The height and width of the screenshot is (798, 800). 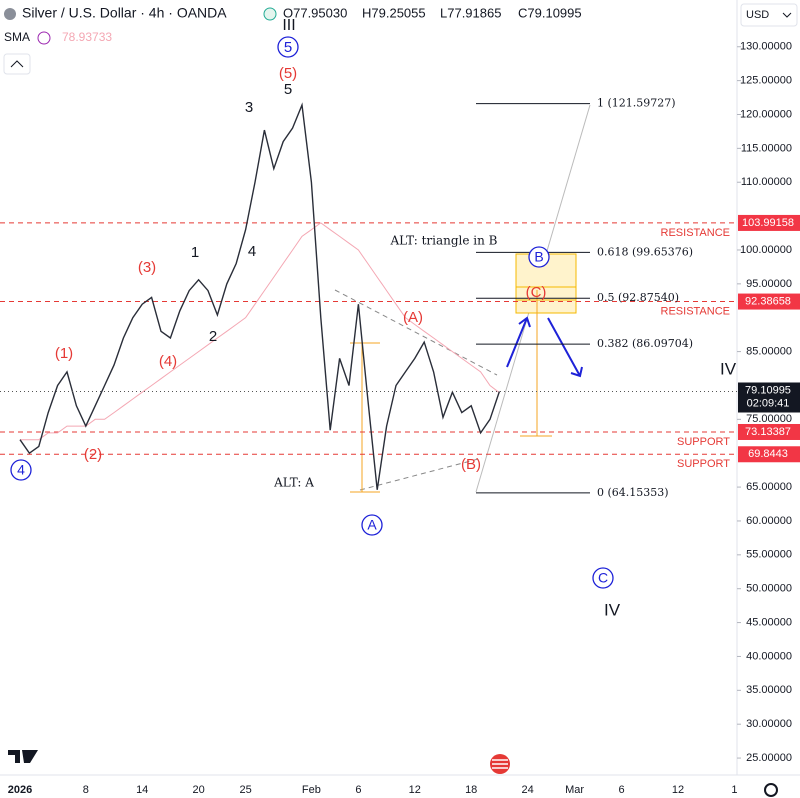 I want to click on settings-icon, so click(x=771, y=790).